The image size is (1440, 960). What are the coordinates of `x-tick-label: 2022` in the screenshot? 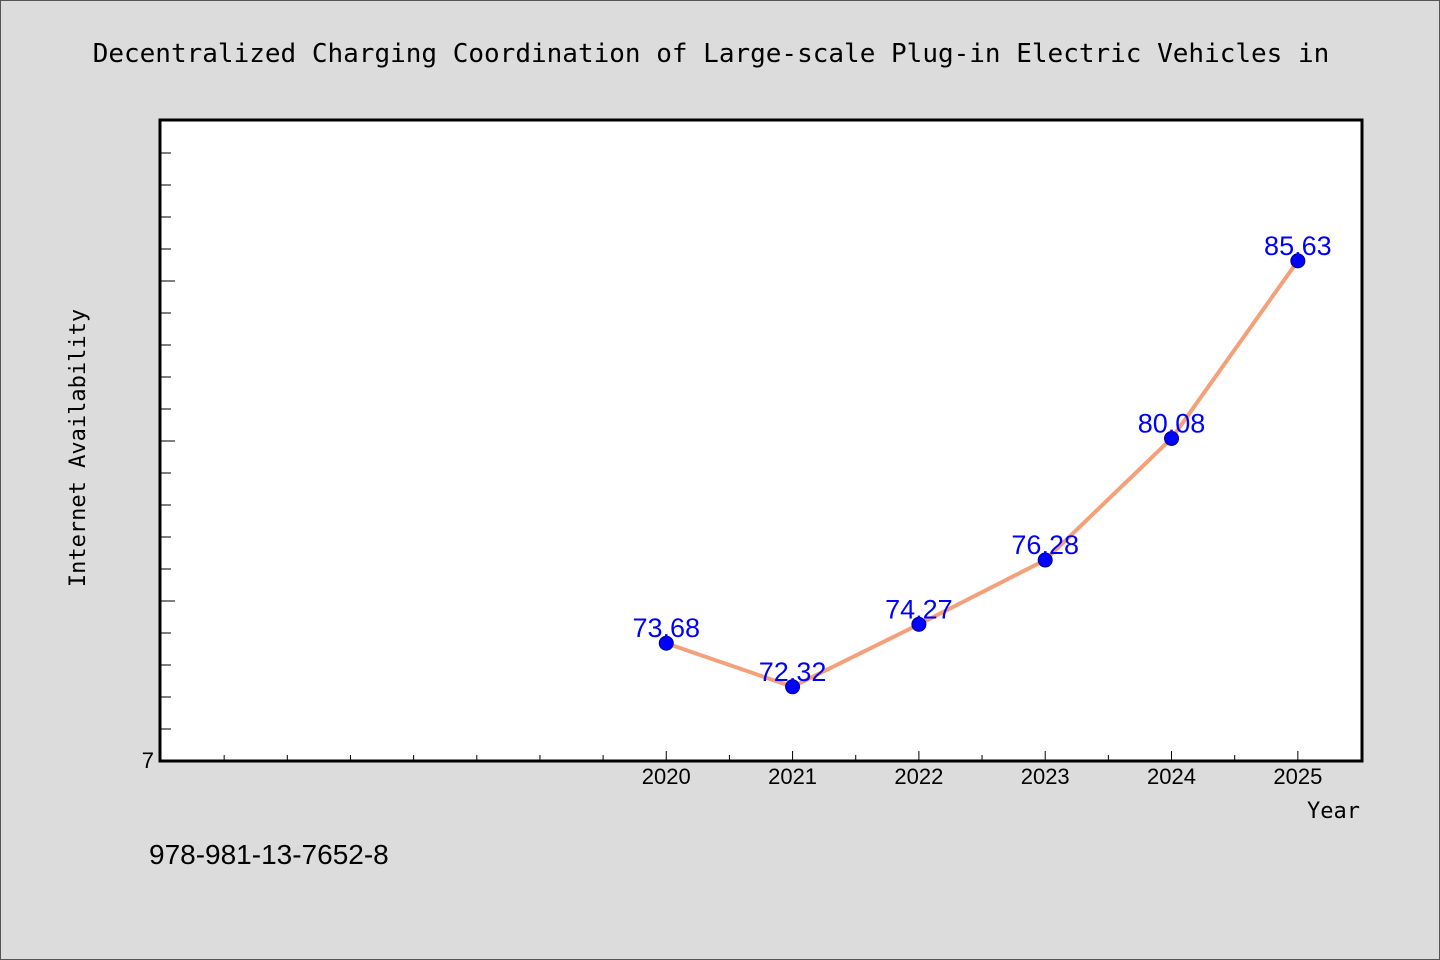 It's located at (918, 776).